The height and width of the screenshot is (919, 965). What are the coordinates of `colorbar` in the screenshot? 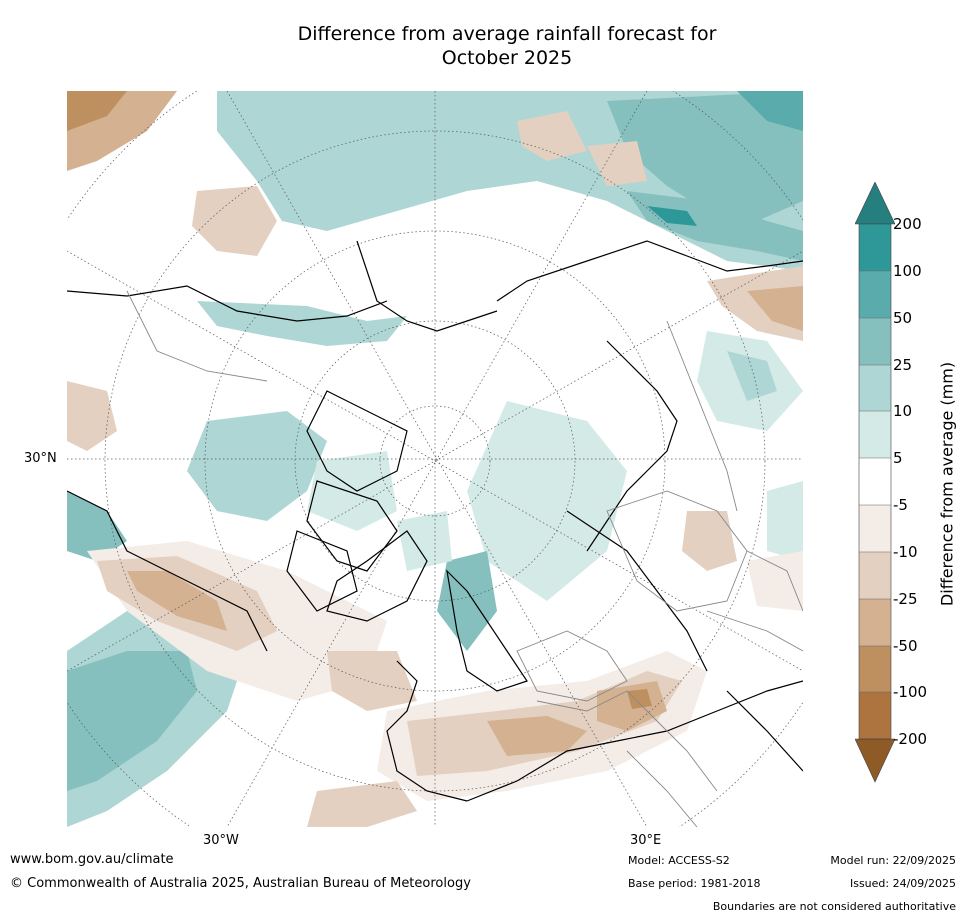 It's located at (875, 482).